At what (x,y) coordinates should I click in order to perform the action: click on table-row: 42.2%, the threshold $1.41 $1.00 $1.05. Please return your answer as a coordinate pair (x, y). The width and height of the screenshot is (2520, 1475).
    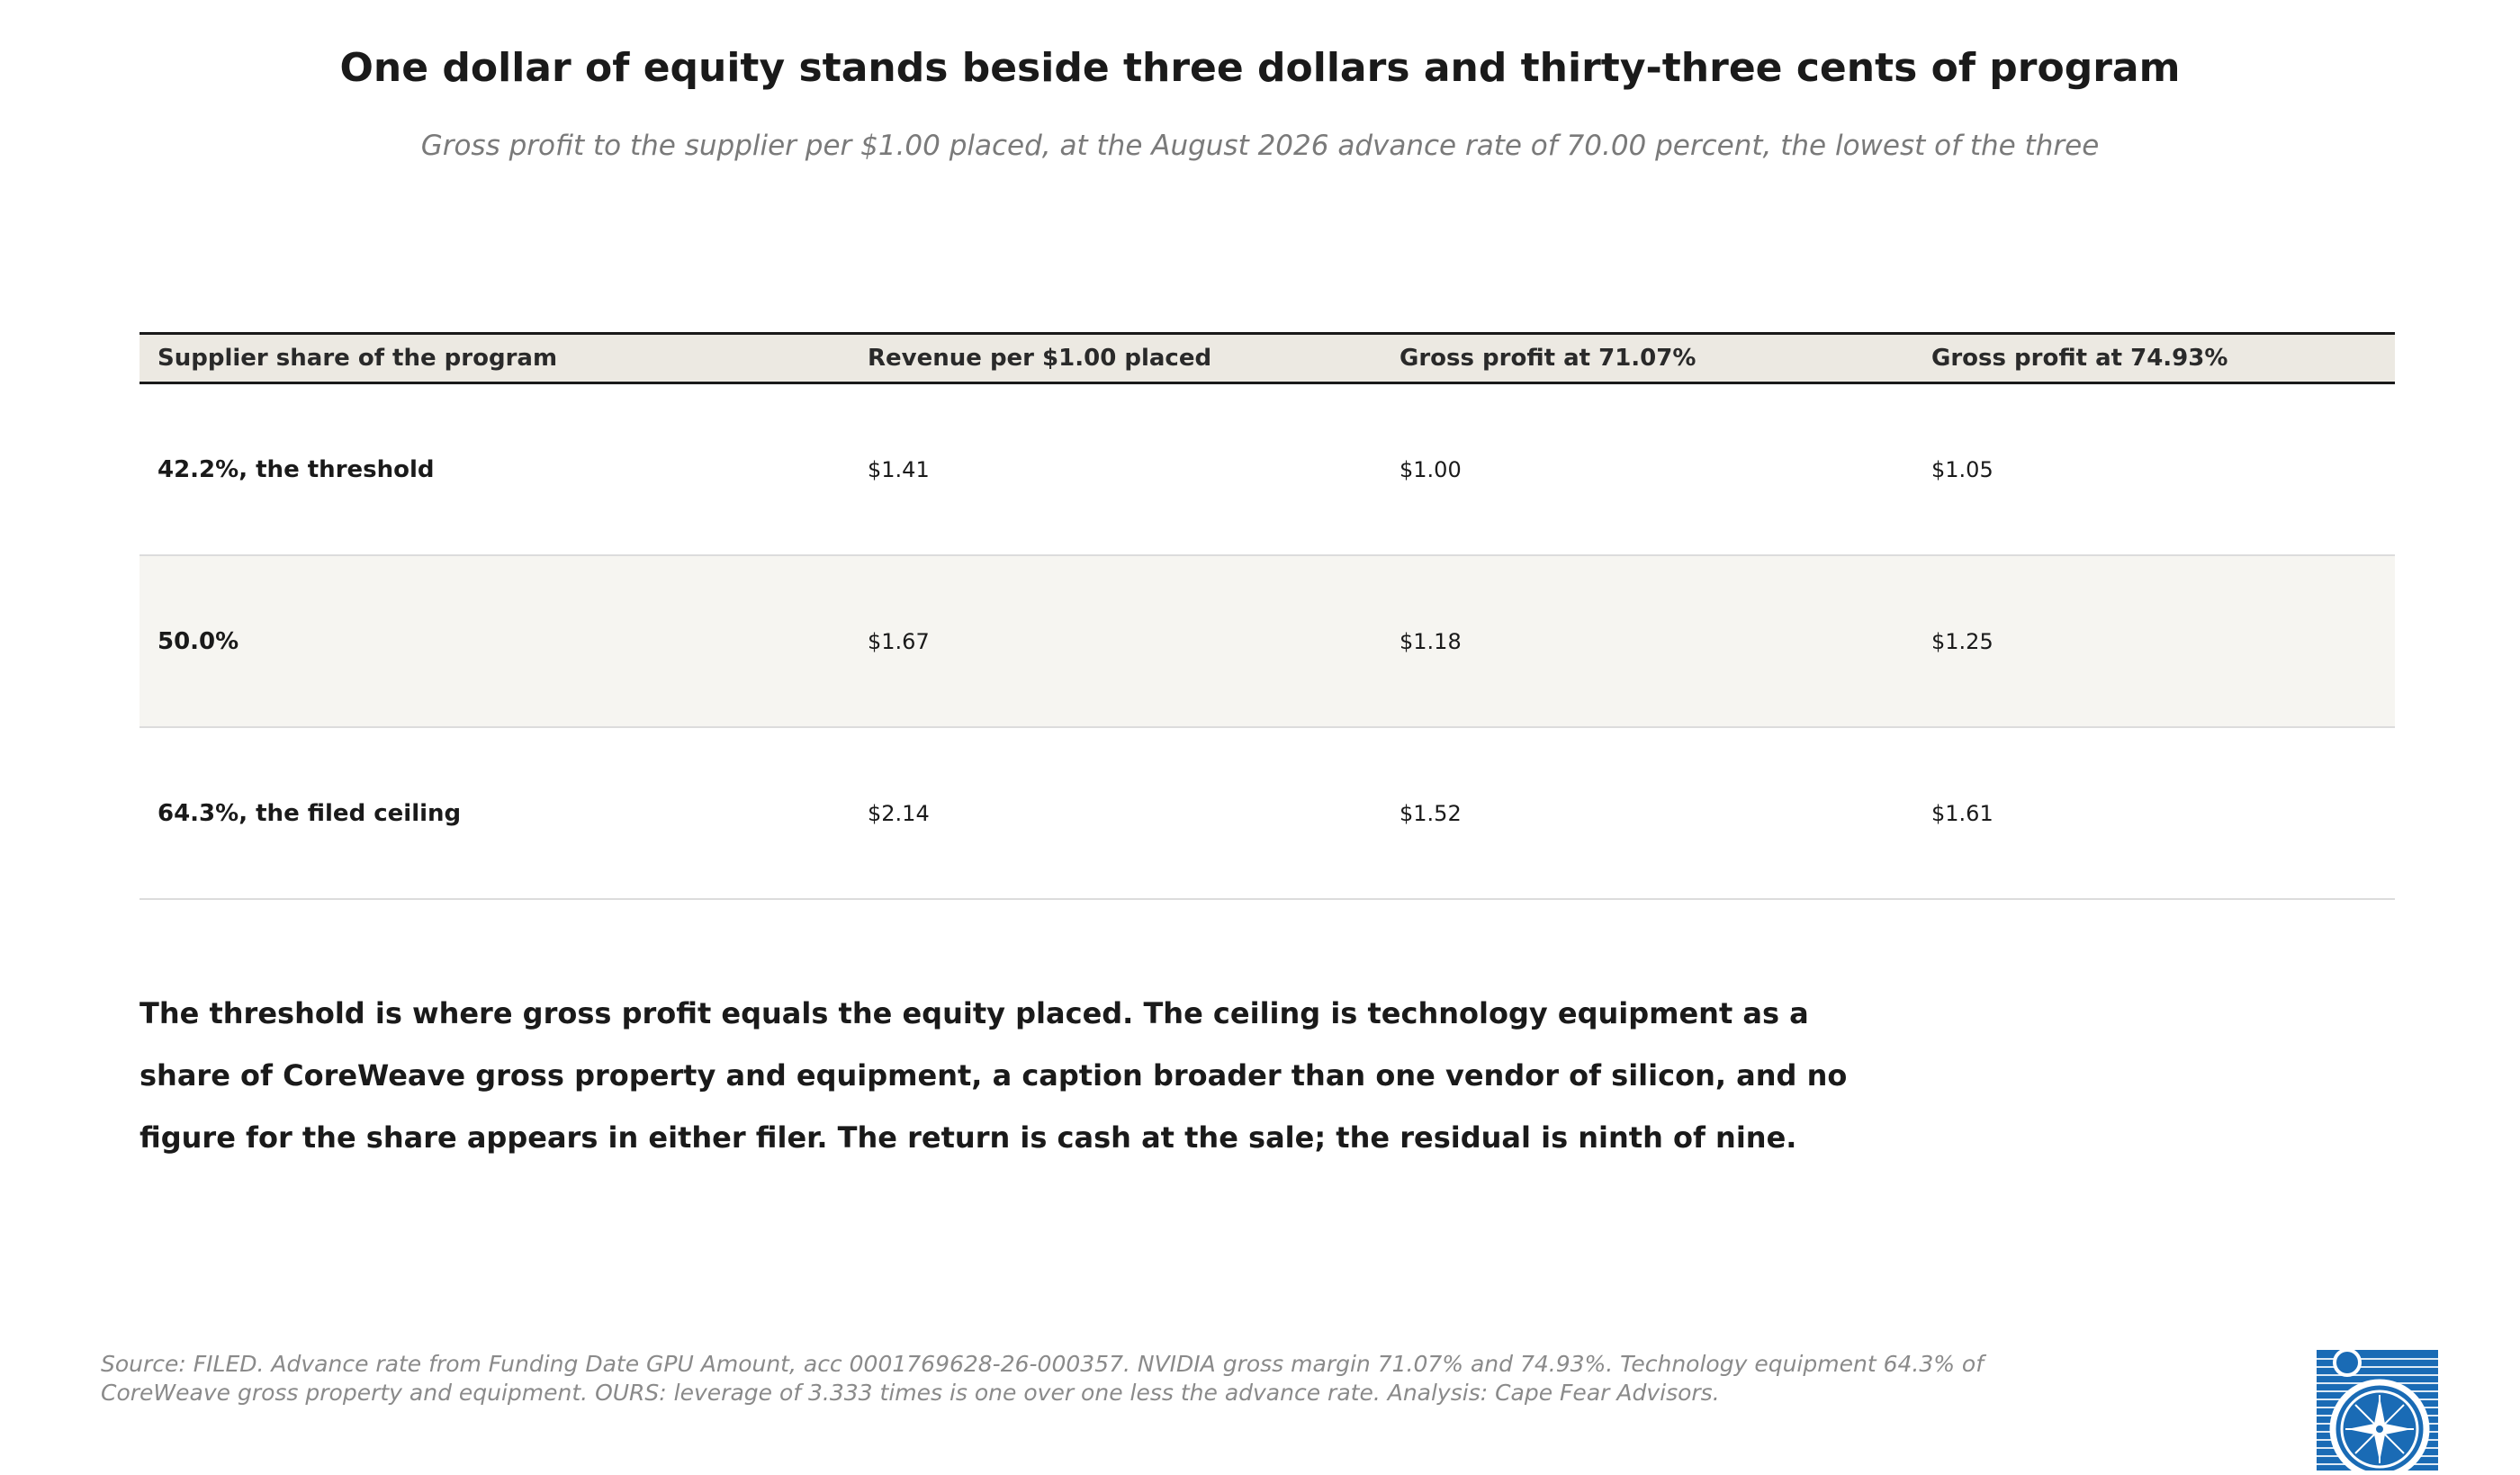
    Looking at the image, I should click on (1268, 469).